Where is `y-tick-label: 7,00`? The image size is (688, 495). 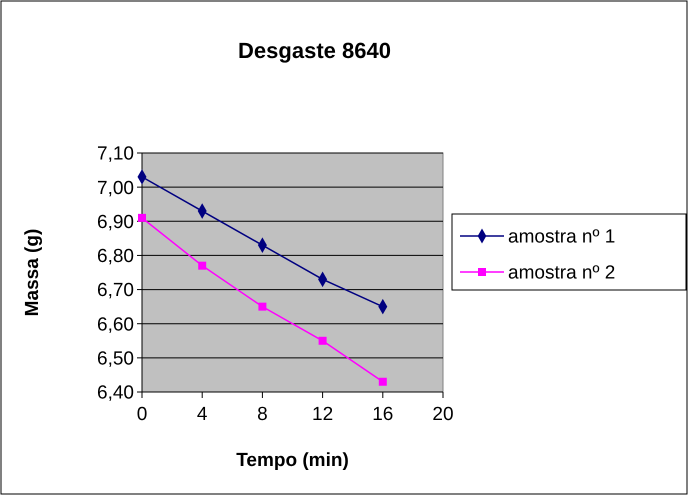
y-tick-label: 7,00 is located at coordinates (115, 188).